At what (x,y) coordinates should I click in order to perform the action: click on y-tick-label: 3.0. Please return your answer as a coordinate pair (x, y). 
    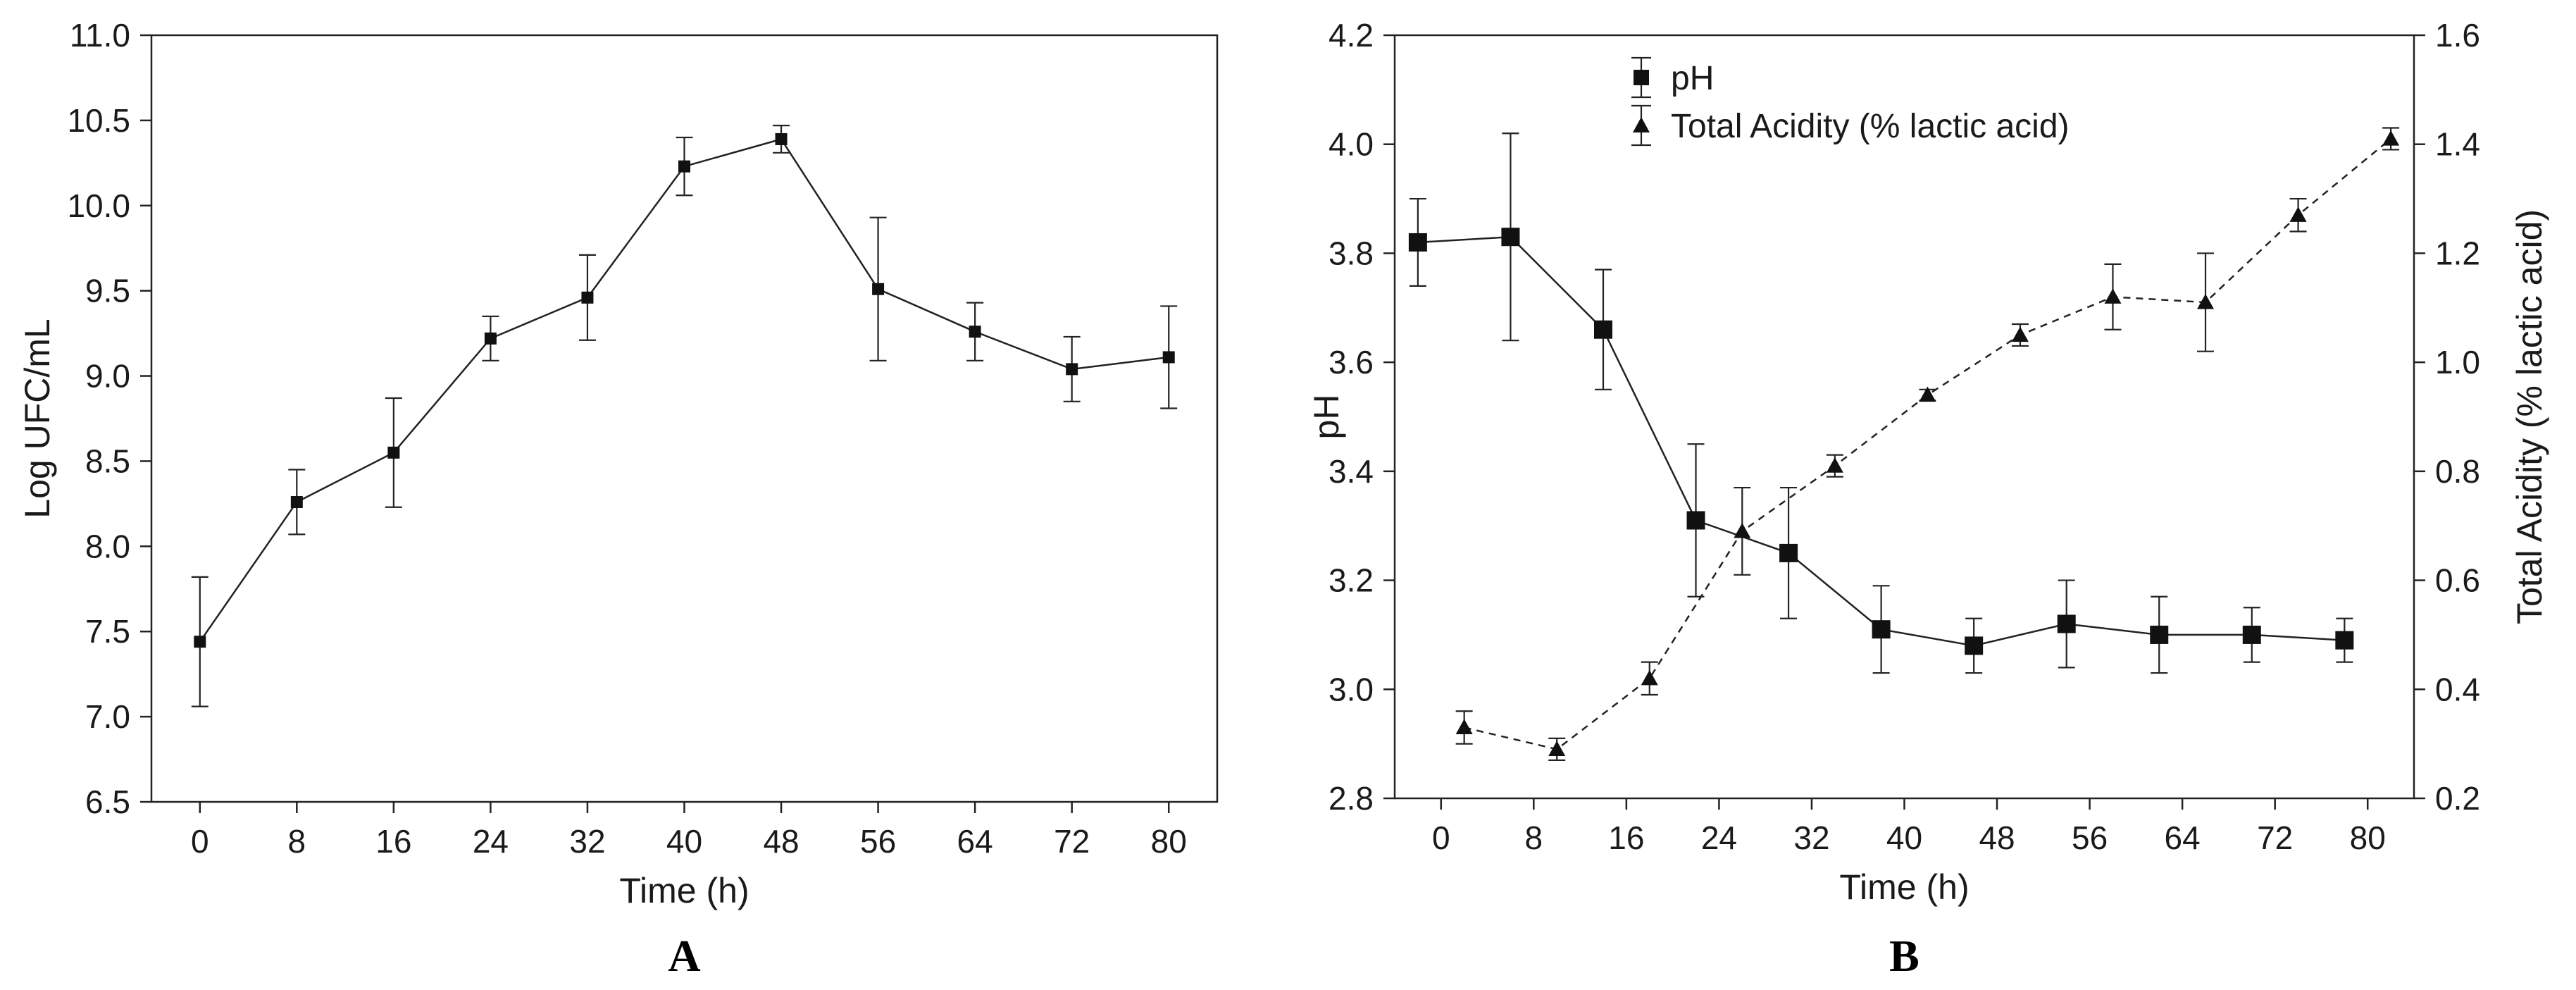
    Looking at the image, I should click on (1351, 689).